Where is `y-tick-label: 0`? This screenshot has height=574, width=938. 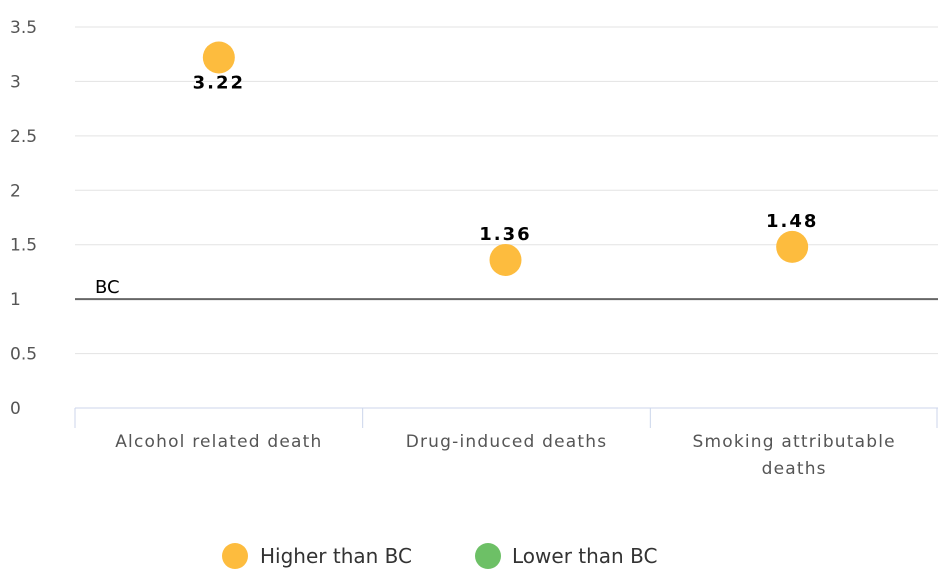 y-tick-label: 0 is located at coordinates (15, 409).